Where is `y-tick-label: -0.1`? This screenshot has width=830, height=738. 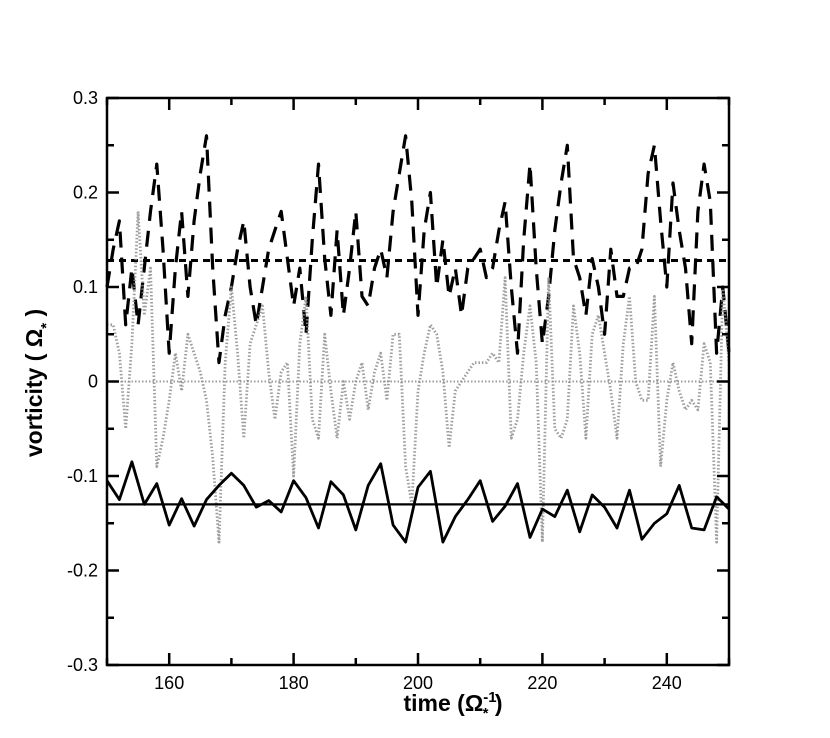
y-tick-label: -0.1 is located at coordinates (82, 476).